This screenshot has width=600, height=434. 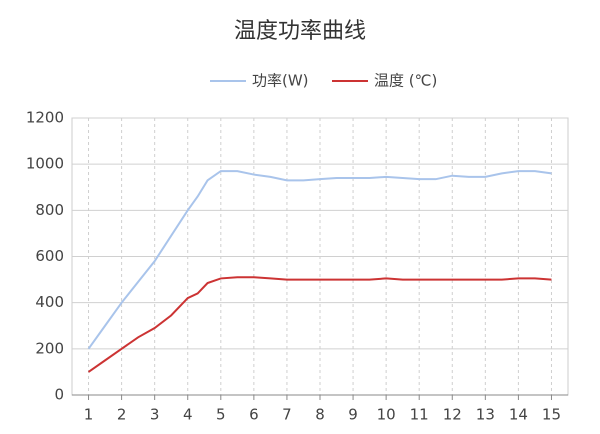 I want to click on x-tick-label: 8, so click(x=320, y=415).